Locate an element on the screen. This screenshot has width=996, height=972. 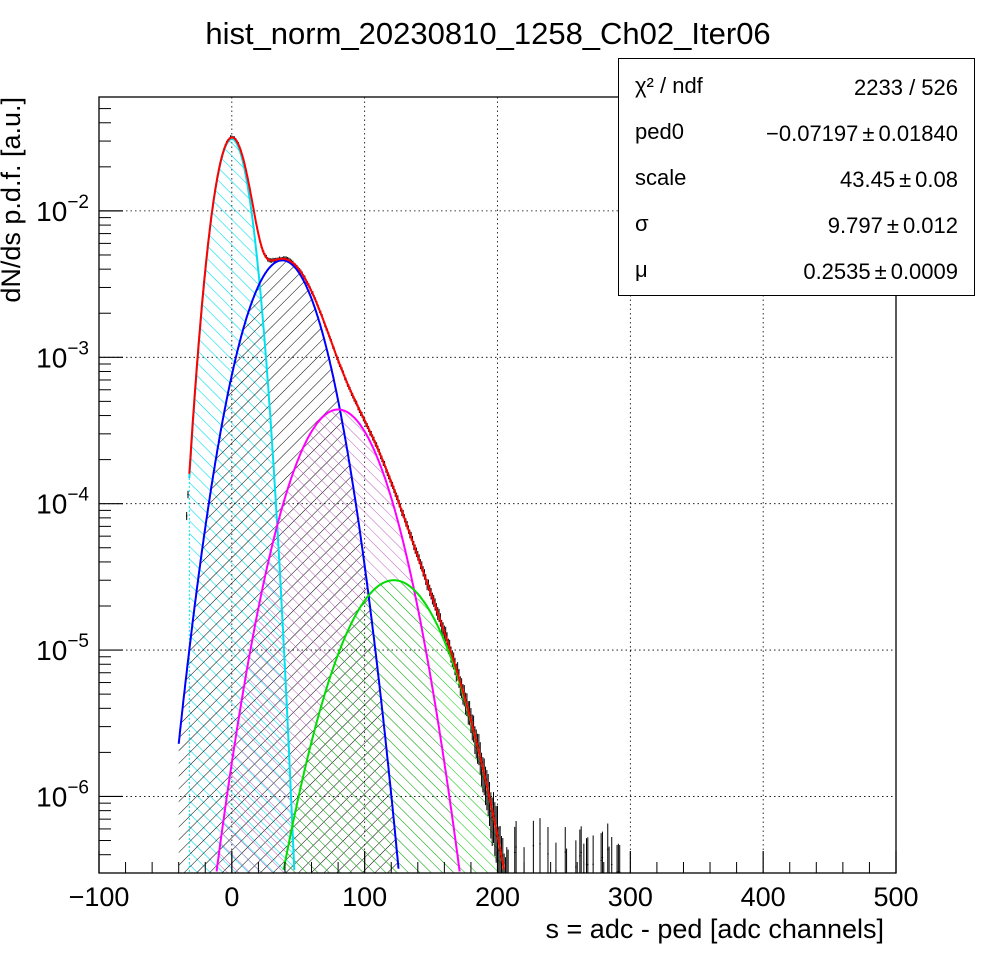
stats-value: 43.45 ±0.08 is located at coordinates (899, 179).